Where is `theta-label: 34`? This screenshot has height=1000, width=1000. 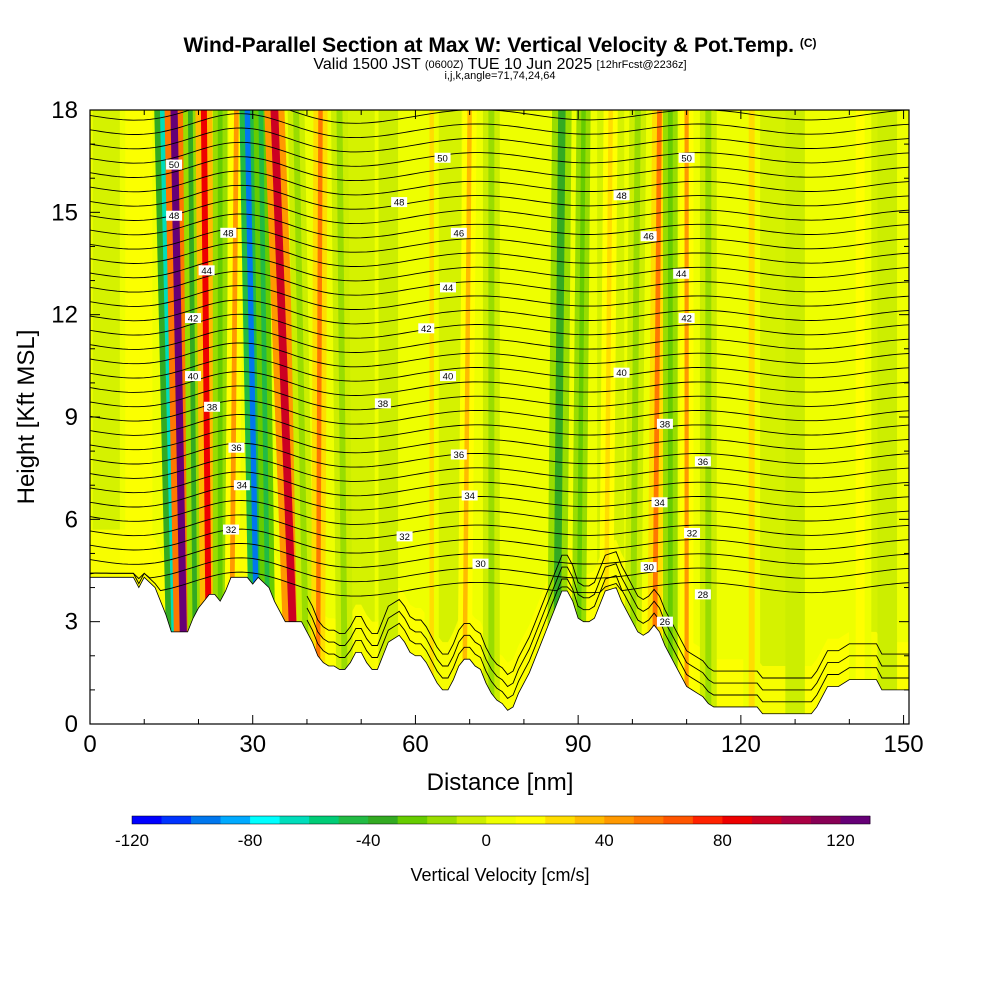 theta-label: 34 is located at coordinates (659, 503).